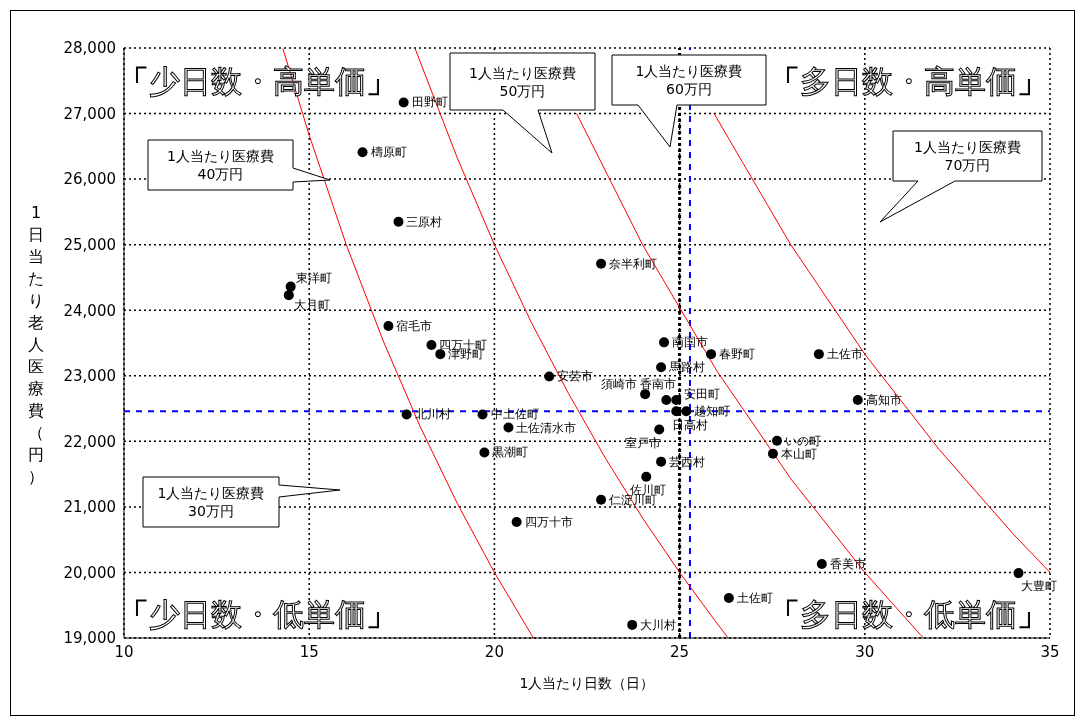  Describe the element at coordinates (522, 81) in the screenshot. I see `annotation: 1人当たり医療費 50万円` at that location.